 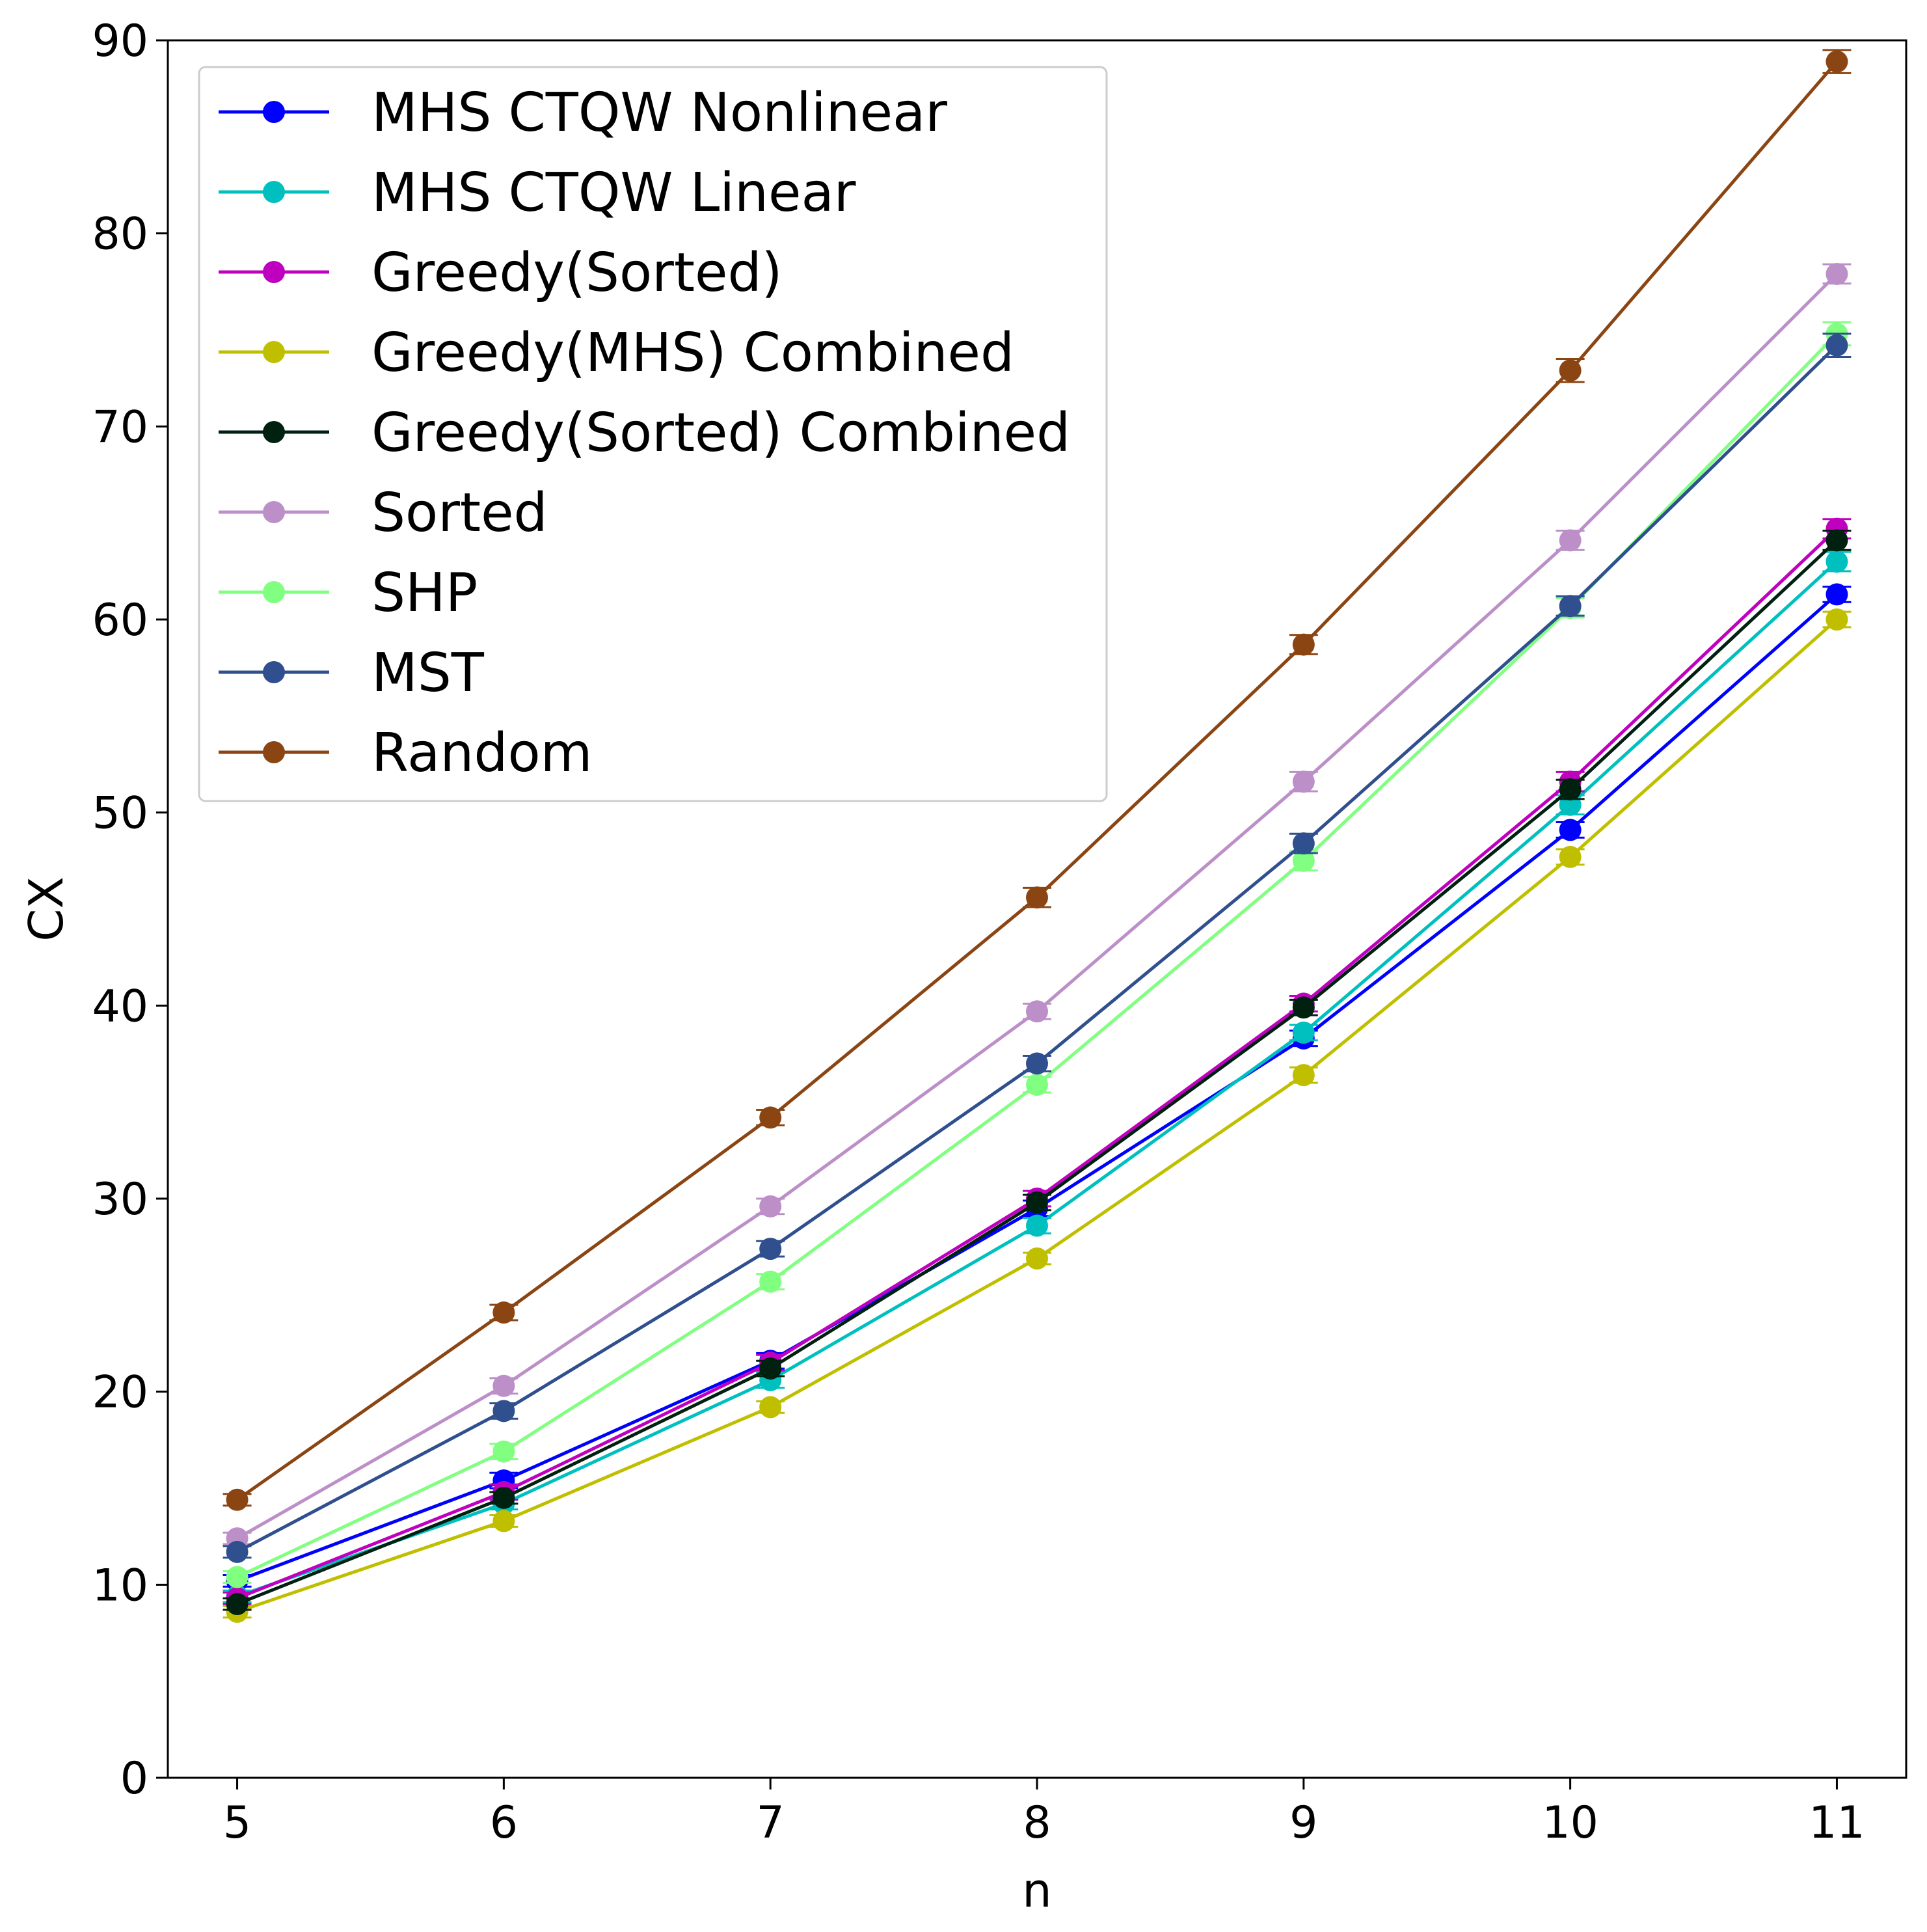 What do you see at coordinates (659, 113) in the screenshot?
I see `legend-label: MHS CTQW Nonlinear` at bounding box center [659, 113].